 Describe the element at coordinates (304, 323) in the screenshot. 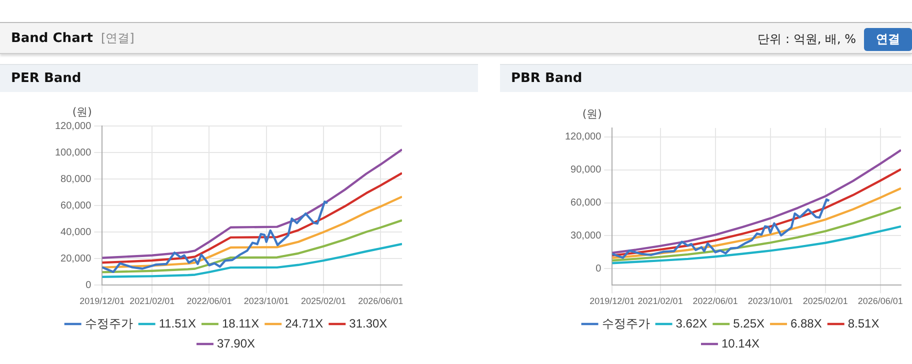

I see `legend-label: 24.71X` at that location.